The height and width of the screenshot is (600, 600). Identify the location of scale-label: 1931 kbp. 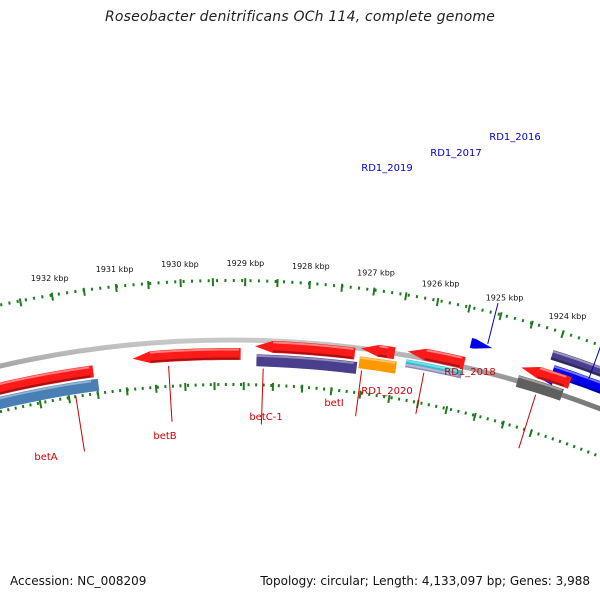
(115, 269).